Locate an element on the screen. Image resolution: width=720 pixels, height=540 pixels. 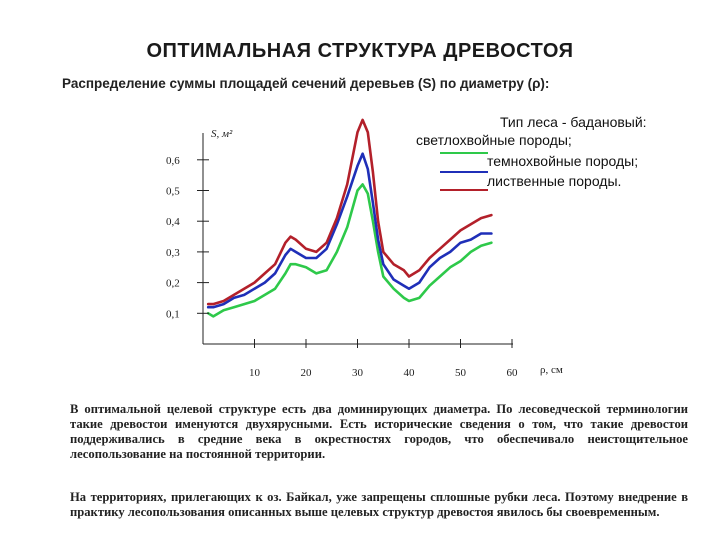
y-tick-label: 0,4 is located at coordinates (173, 222).